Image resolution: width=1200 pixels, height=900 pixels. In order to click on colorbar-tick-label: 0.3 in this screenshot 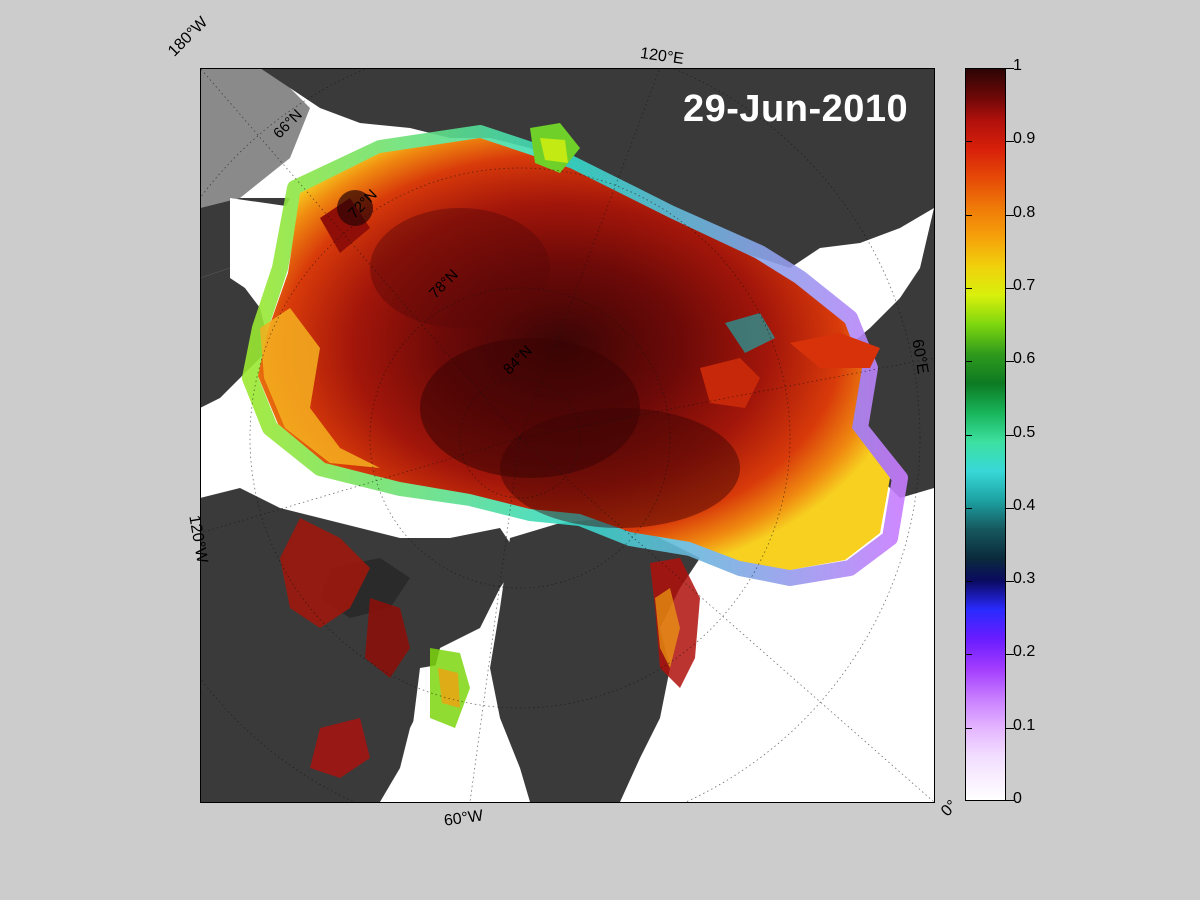, I will do `click(1024, 578)`.